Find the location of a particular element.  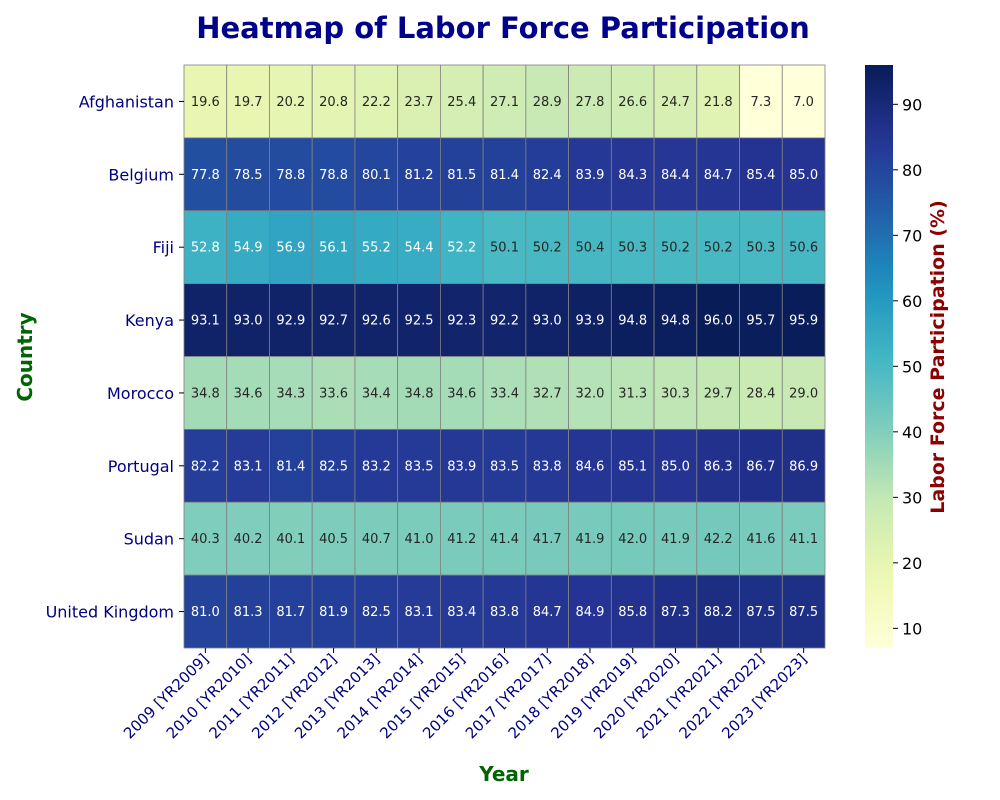

y-tick-label: Portugal is located at coordinates (141, 466).